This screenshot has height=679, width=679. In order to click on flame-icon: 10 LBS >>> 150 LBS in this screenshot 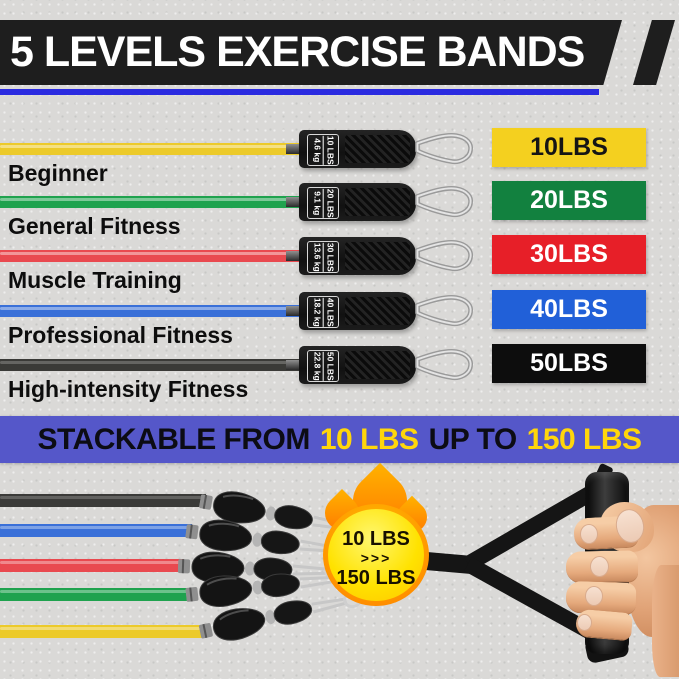, I will do `click(385, 537)`.